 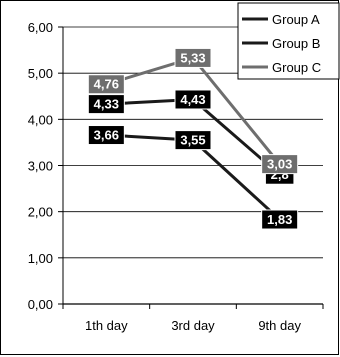 I want to click on y-tick-label: 4,00, so click(x=40, y=119).